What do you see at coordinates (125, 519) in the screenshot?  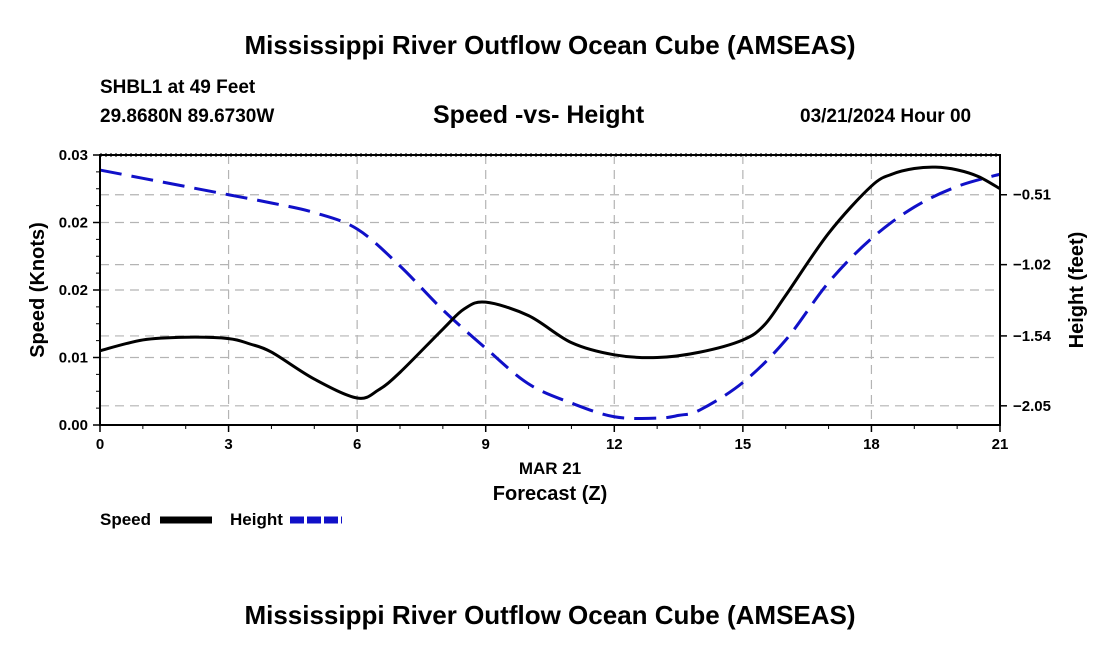 I see `legend-speed-label: Speed` at bounding box center [125, 519].